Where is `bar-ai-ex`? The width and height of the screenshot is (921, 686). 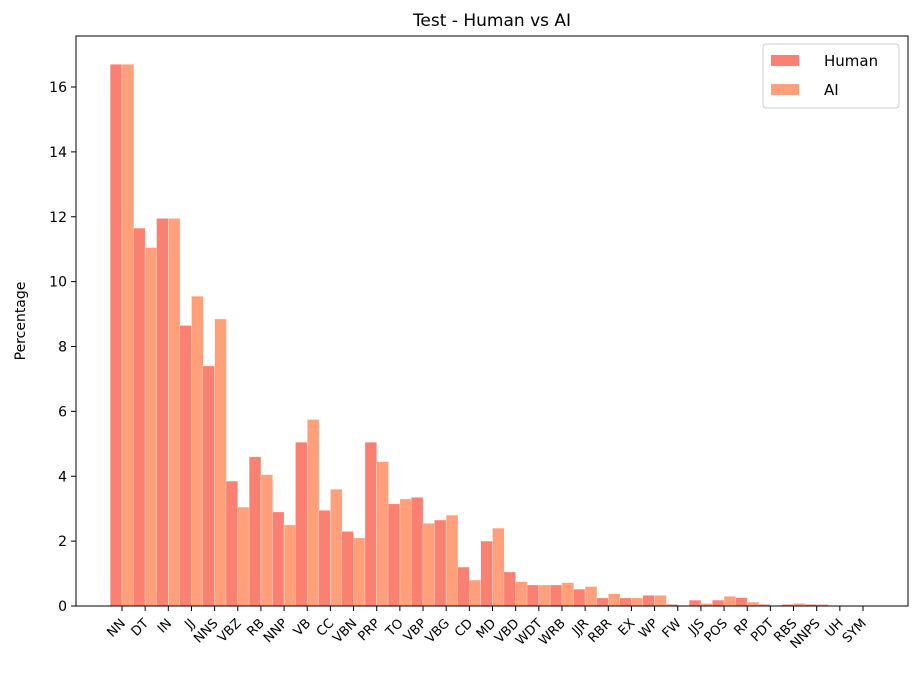
bar-ai-ex is located at coordinates (637, 602).